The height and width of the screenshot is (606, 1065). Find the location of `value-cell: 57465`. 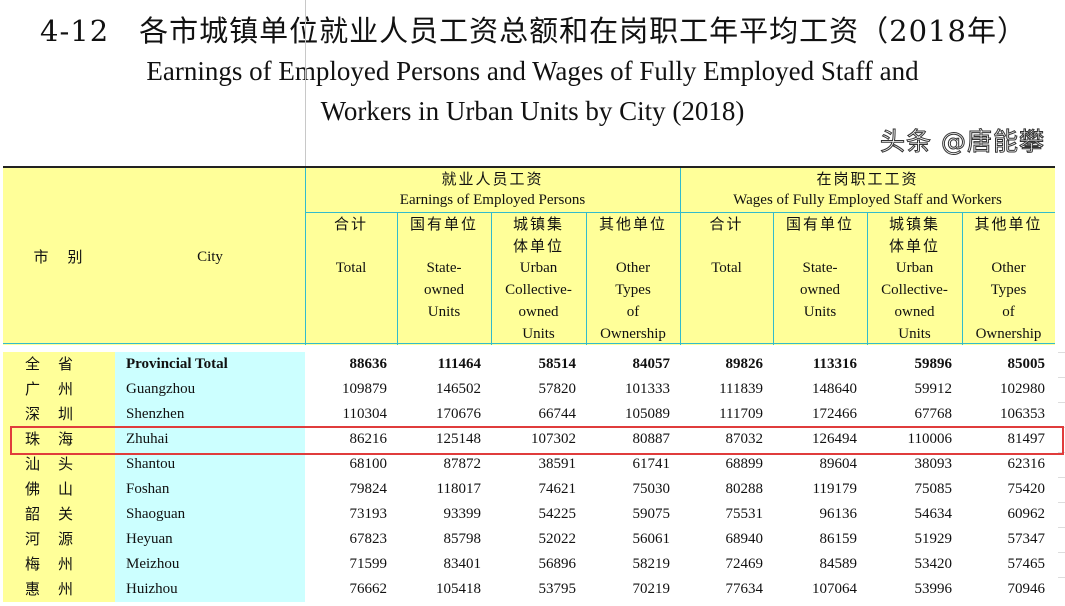

value-cell: 57465 is located at coordinates (1026, 564).